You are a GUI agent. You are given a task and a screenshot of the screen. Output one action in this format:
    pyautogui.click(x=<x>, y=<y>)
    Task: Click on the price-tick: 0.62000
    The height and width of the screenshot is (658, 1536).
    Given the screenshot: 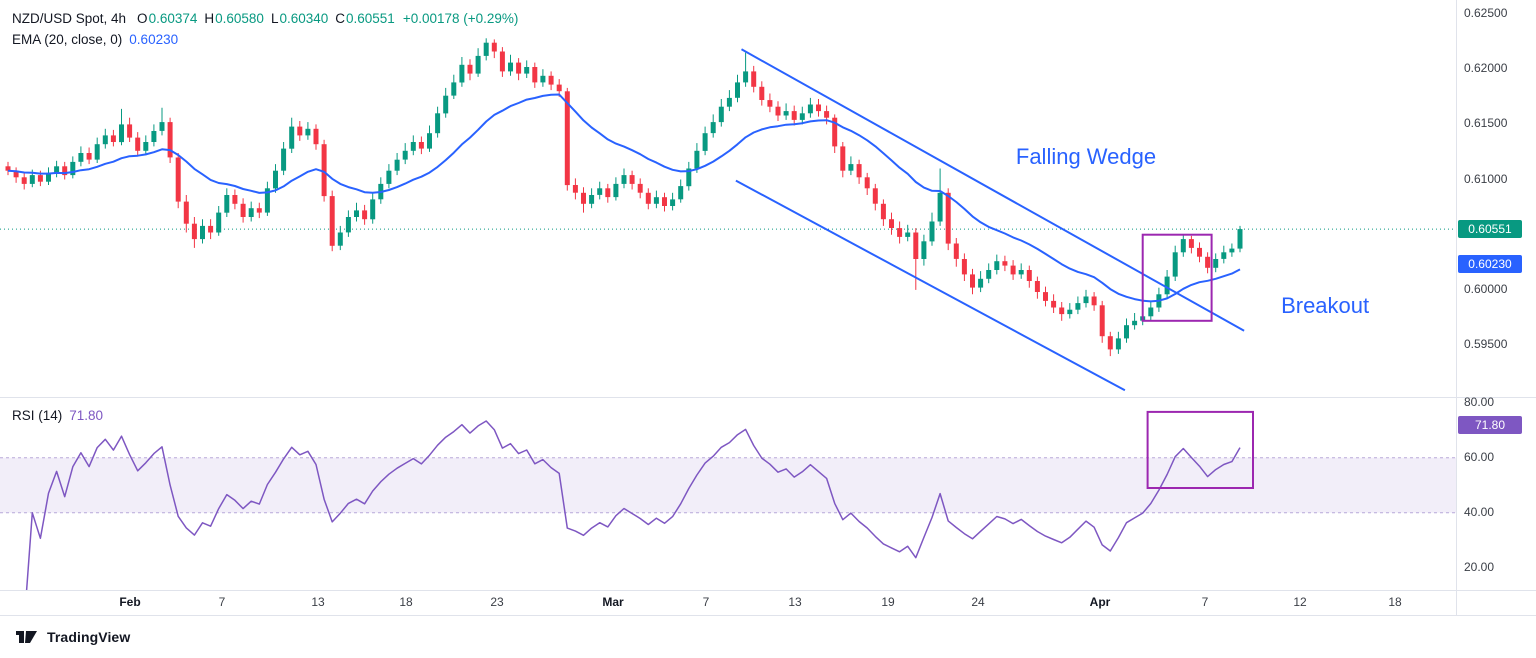 What is the action you would take?
    pyautogui.click(x=1486, y=68)
    